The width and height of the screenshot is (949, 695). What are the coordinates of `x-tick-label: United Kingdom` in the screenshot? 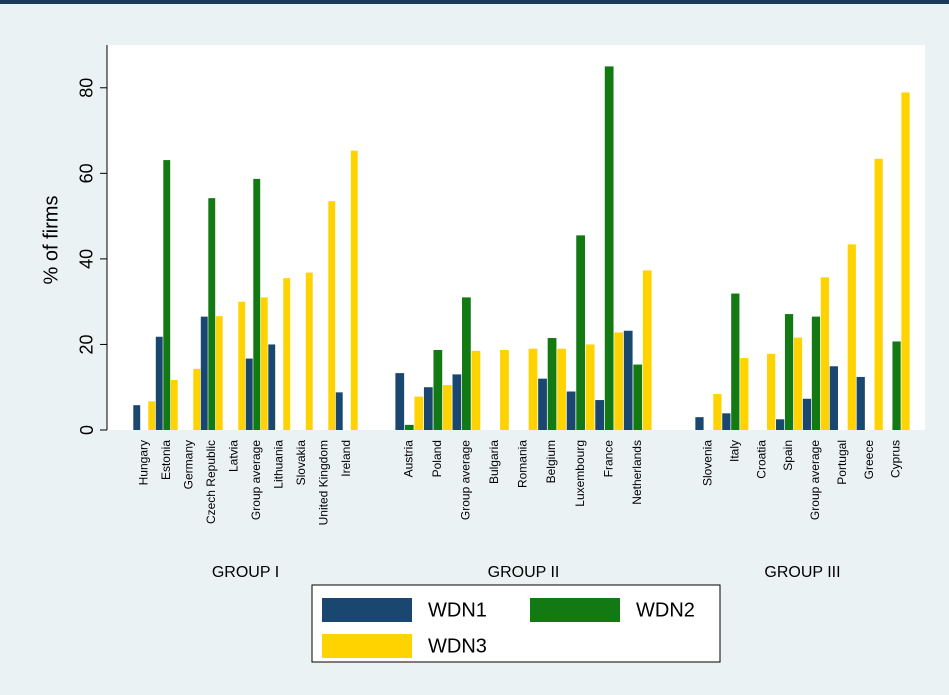 It's located at (323, 482).